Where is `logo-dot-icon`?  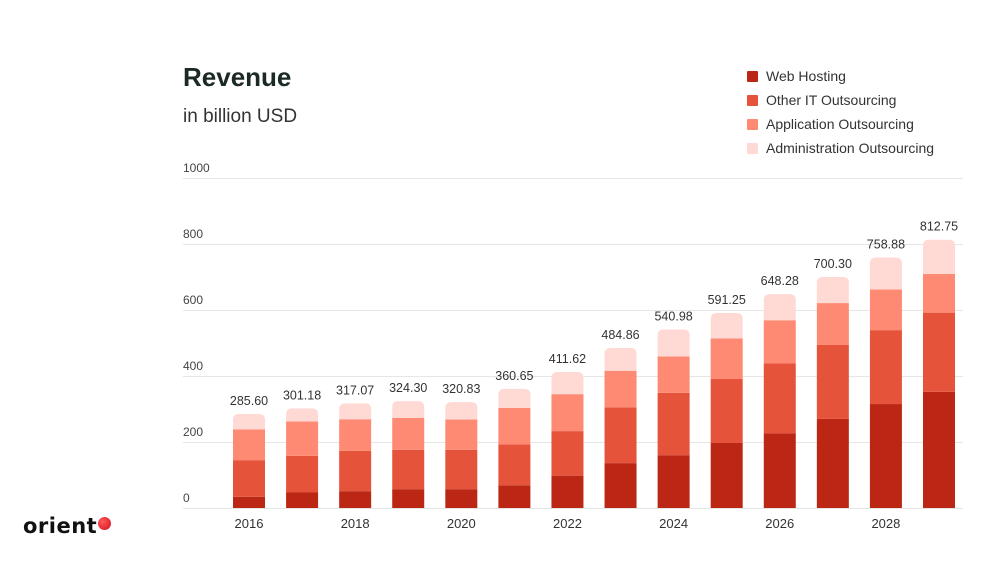
logo-dot-icon is located at coordinates (105, 523).